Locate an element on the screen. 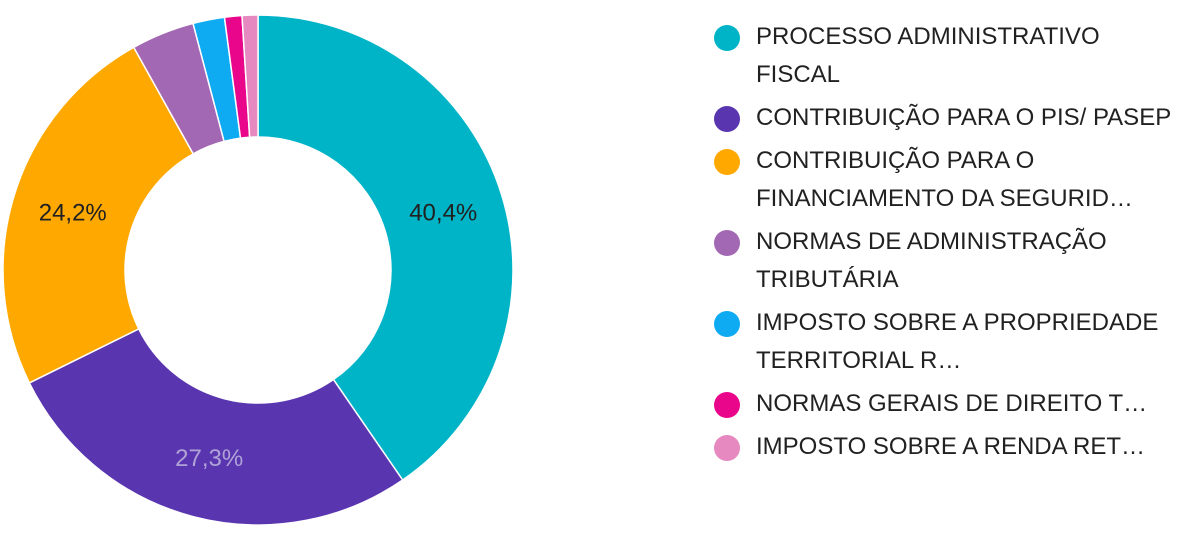 The height and width of the screenshot is (543, 1200). legend-item-4: NORMAS DE ADMINISTRAÇÃO TRIBUTÁRIA is located at coordinates (940, 261).